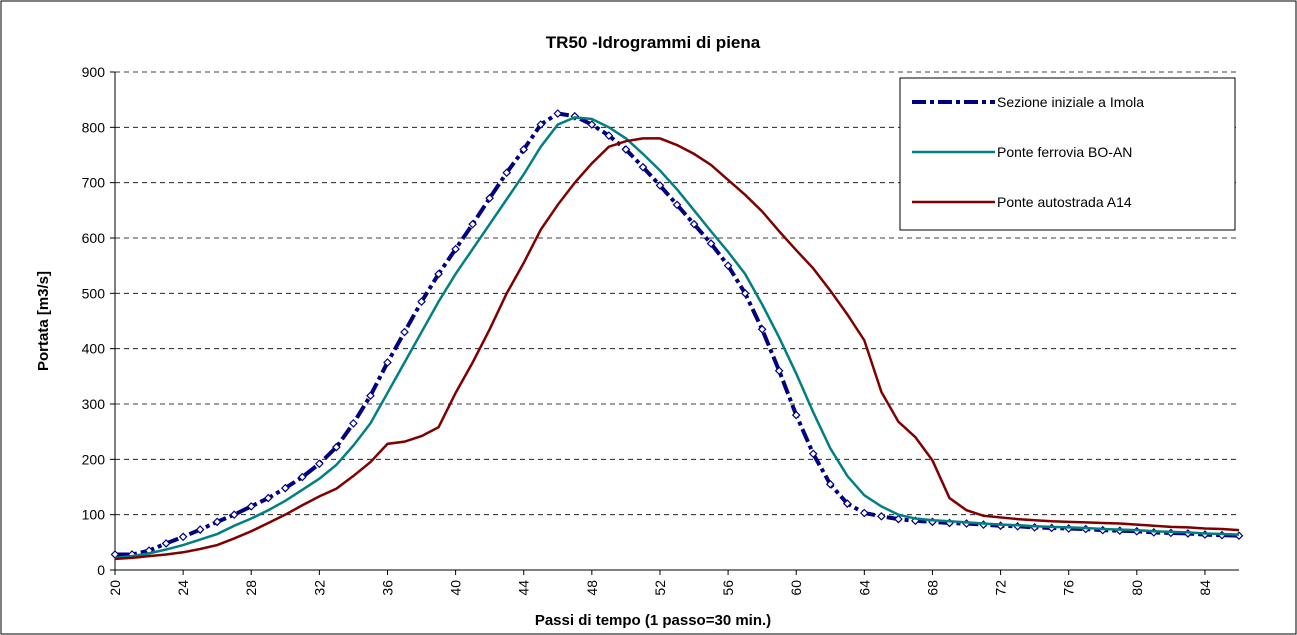  What do you see at coordinates (592, 588) in the screenshot?
I see `x-tick-label: 48` at bounding box center [592, 588].